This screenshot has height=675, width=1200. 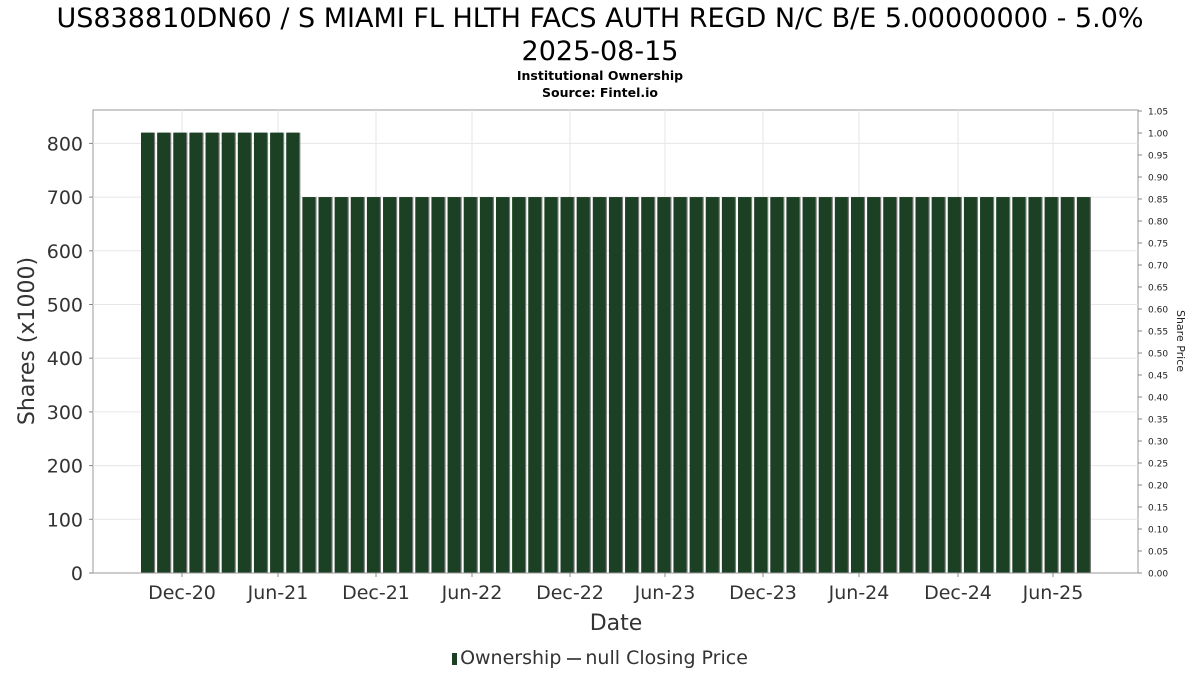 I want to click on y2-tick-label: 0.35, so click(x=1158, y=421).